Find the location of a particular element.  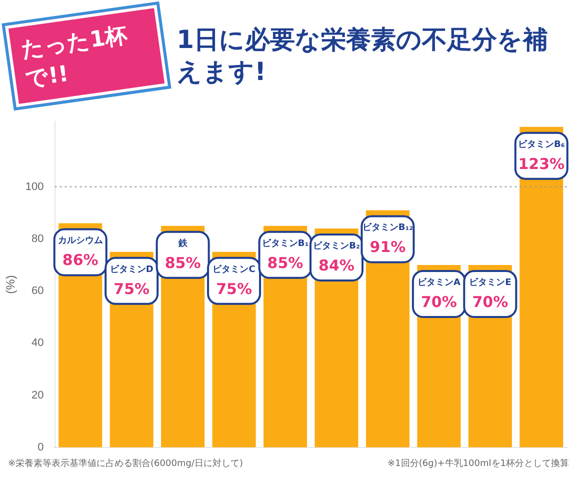

x-tick-label: ビタミンB₂ is located at coordinates (336, 246).